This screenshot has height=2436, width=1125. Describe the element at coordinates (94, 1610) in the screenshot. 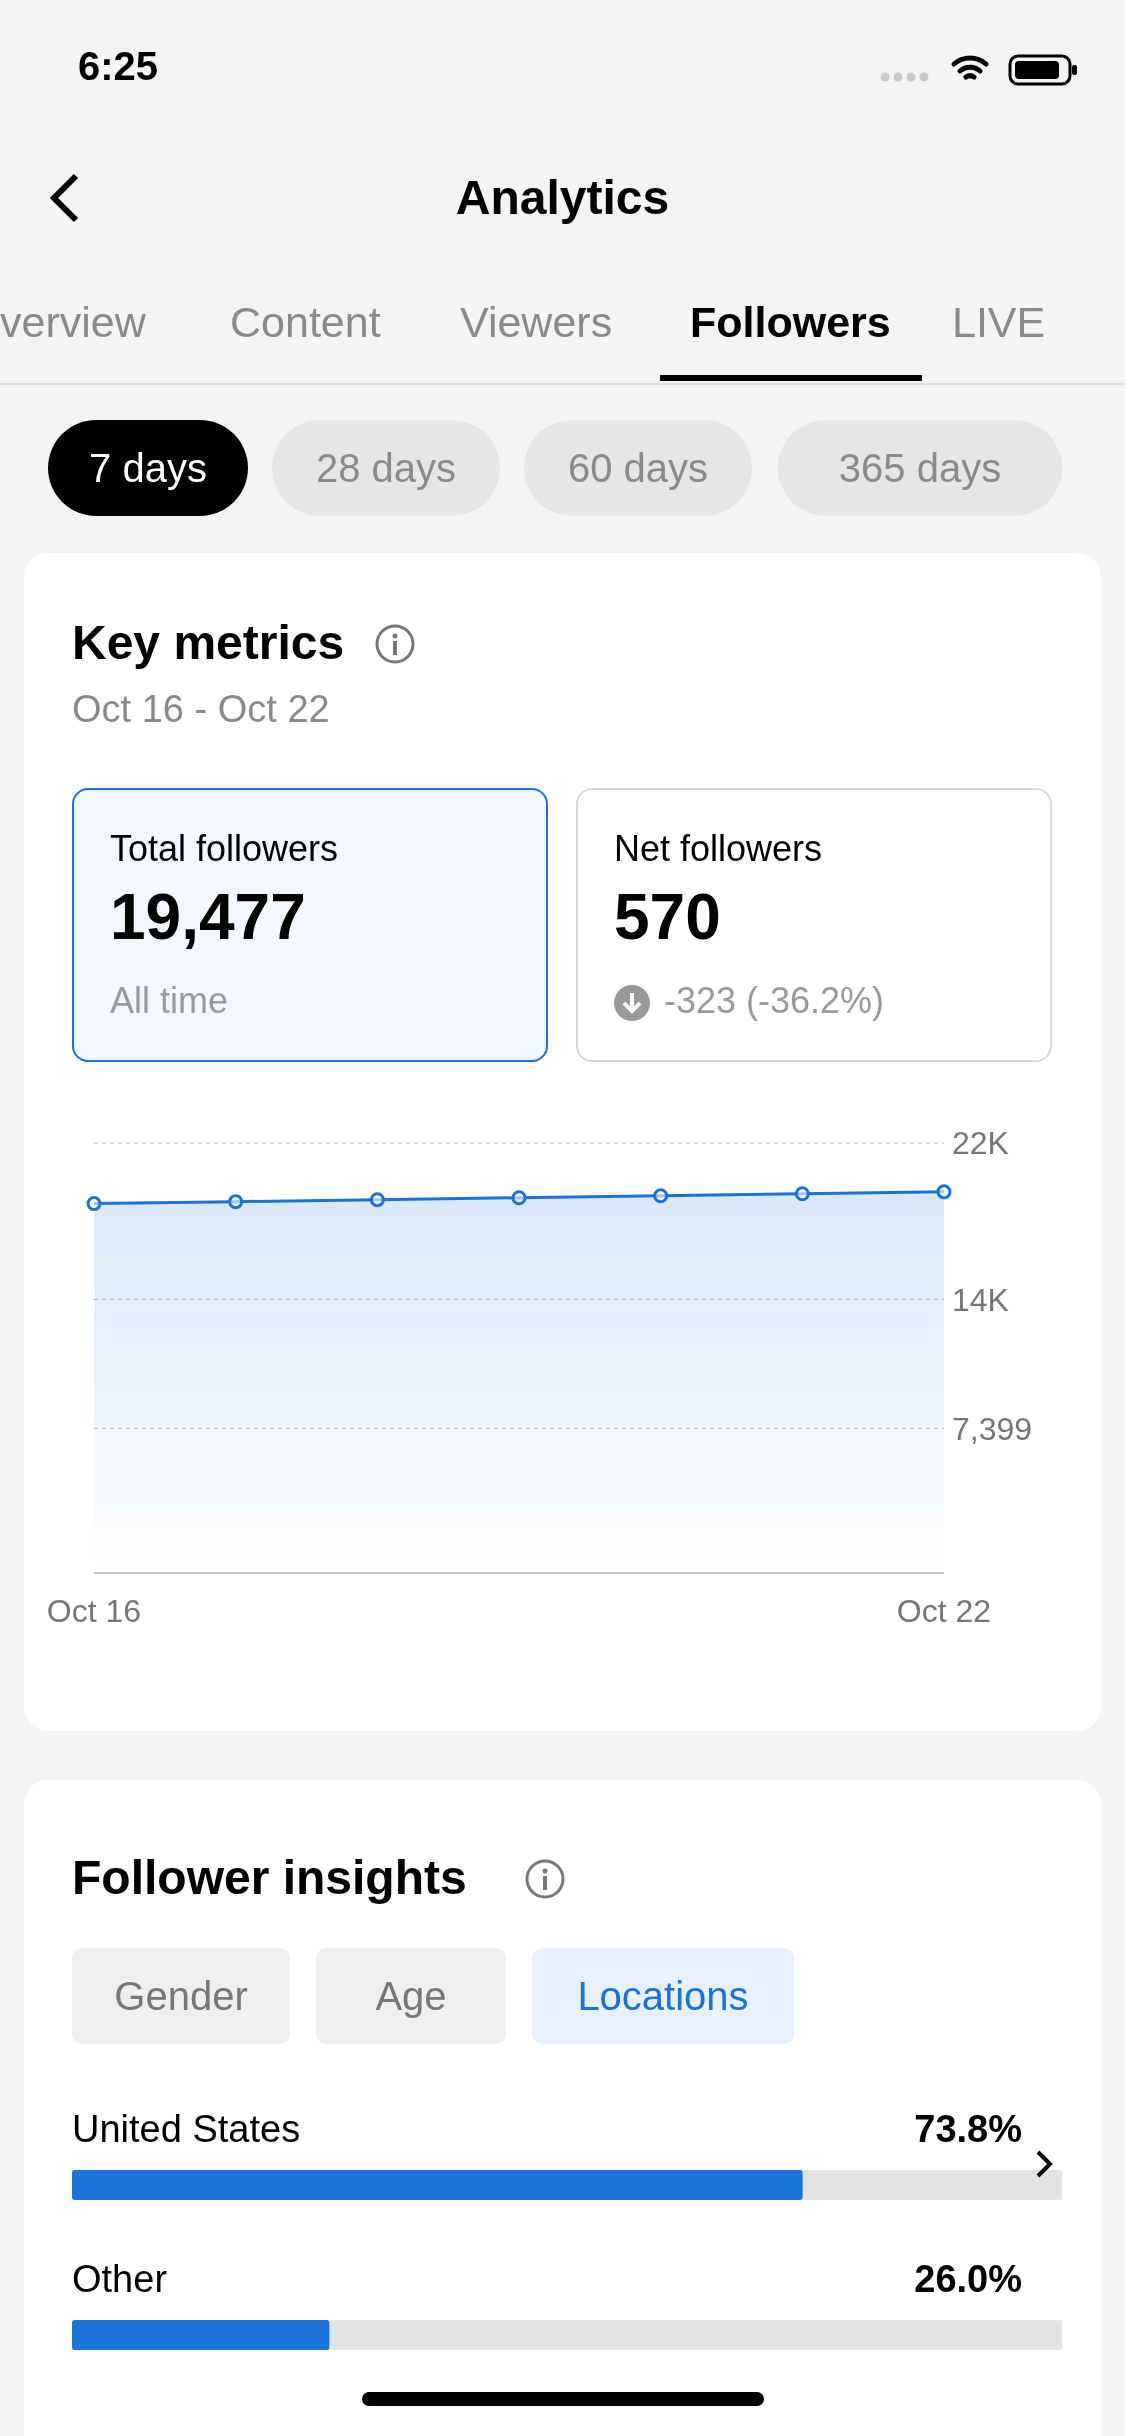

I see `x-tick-label: Oct 16` at that location.